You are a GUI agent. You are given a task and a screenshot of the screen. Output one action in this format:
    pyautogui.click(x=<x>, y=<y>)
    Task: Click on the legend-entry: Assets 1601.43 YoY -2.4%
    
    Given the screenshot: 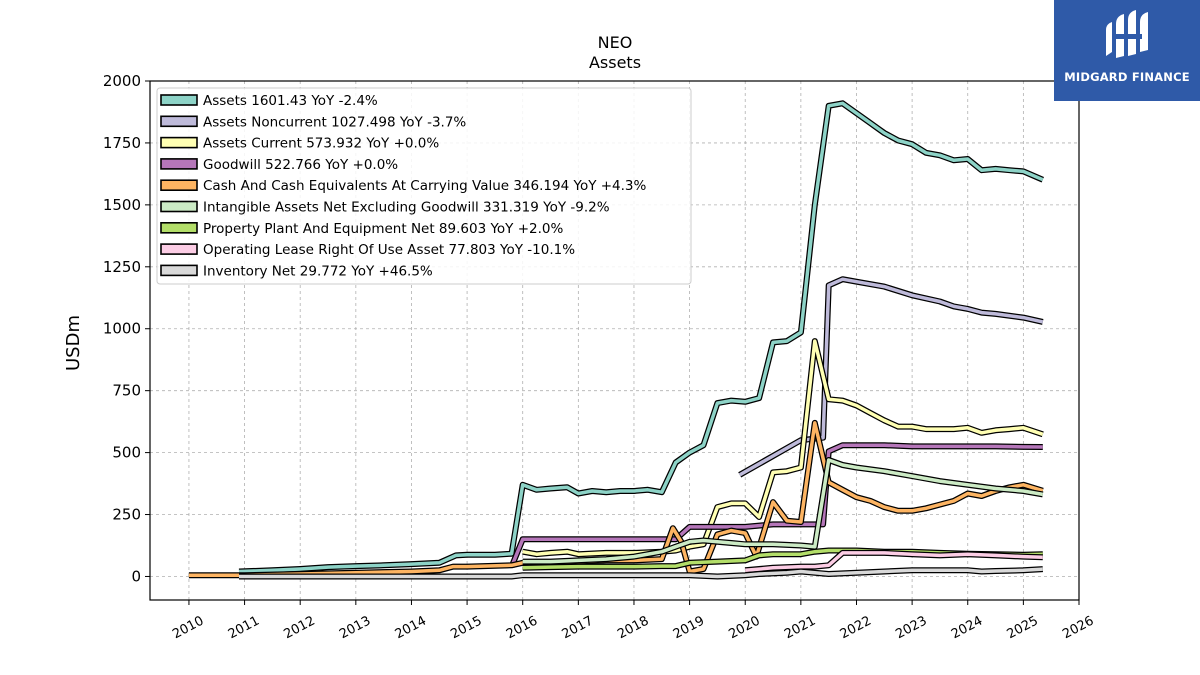 What is the action you would take?
    pyautogui.click(x=290, y=101)
    